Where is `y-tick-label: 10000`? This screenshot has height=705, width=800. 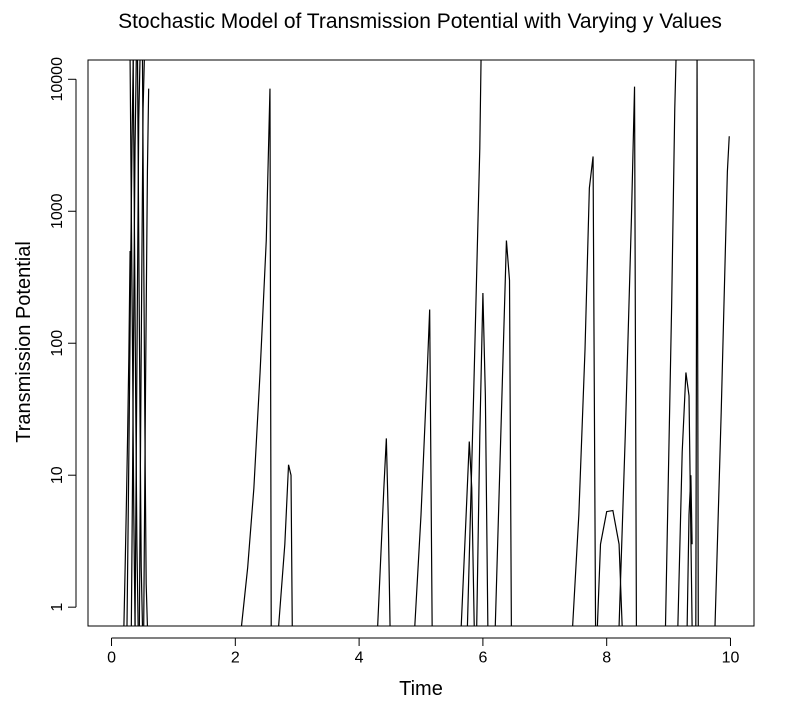
y-tick-label: 10000 is located at coordinates (57, 79).